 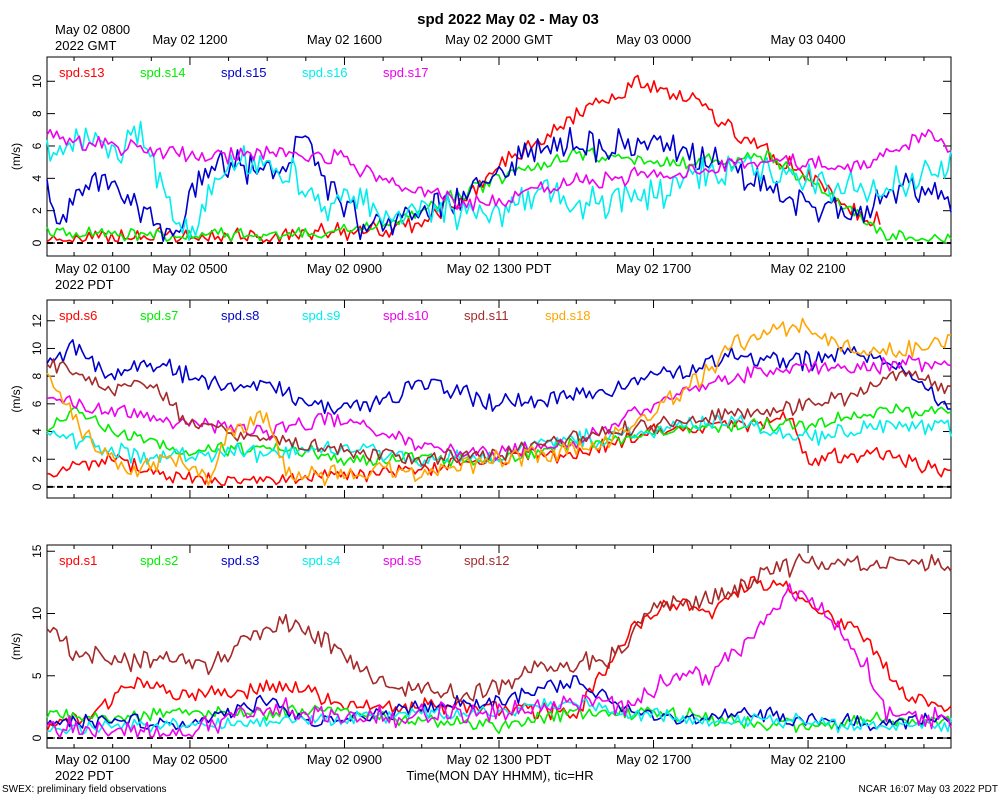 I want to click on legend-spd-s9: spd.s9, so click(x=321, y=315).